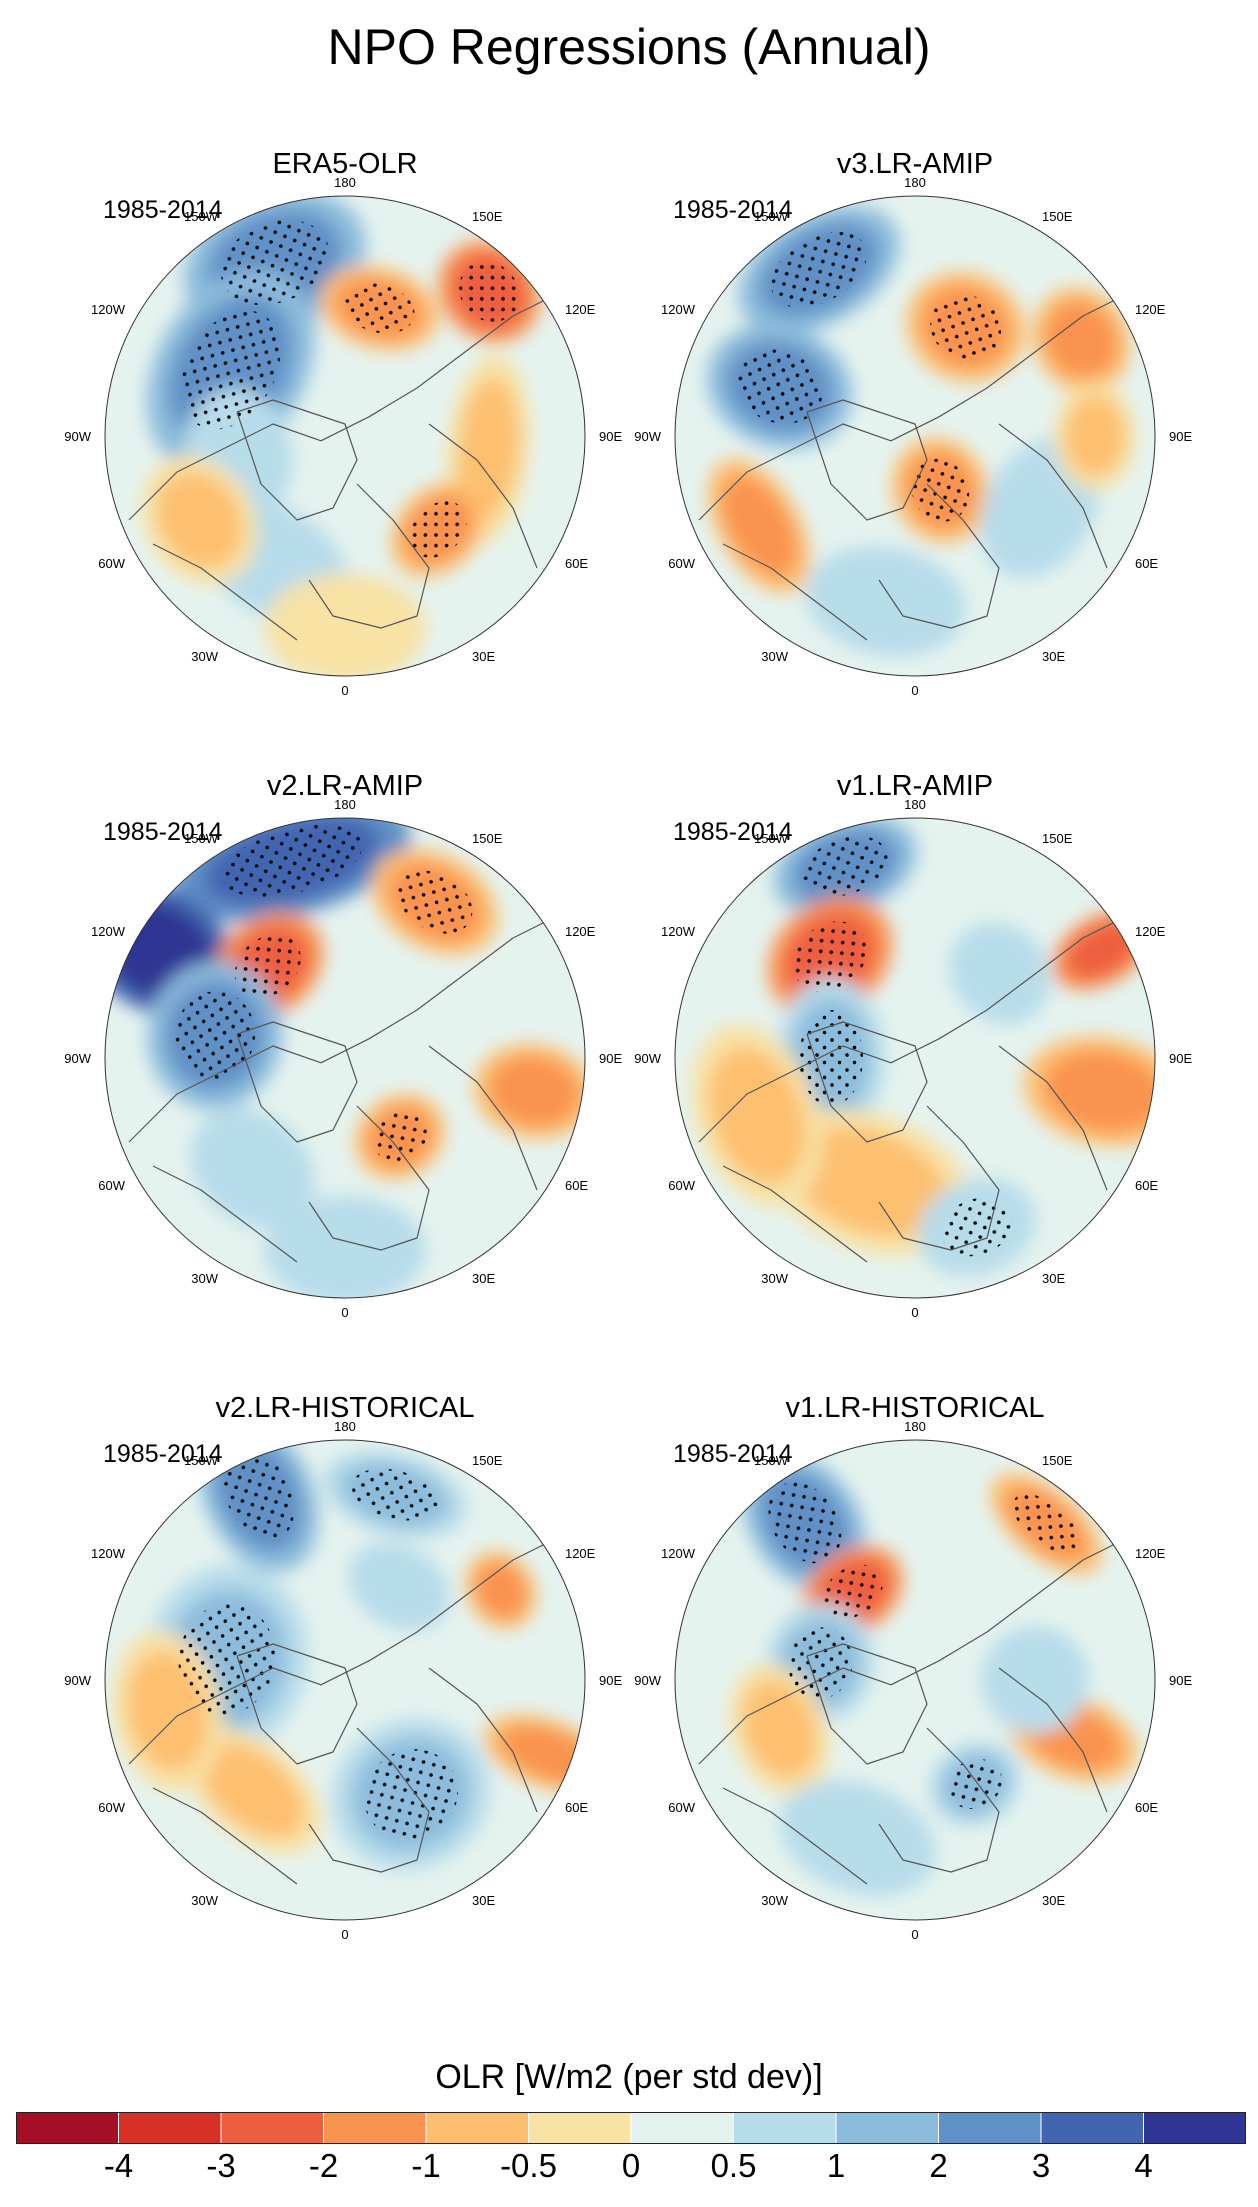 The height and width of the screenshot is (2207, 1258). Describe the element at coordinates (629, 2077) in the screenshot. I see `colorbar-title: OLR [W/m2 (per std dev)]` at that location.